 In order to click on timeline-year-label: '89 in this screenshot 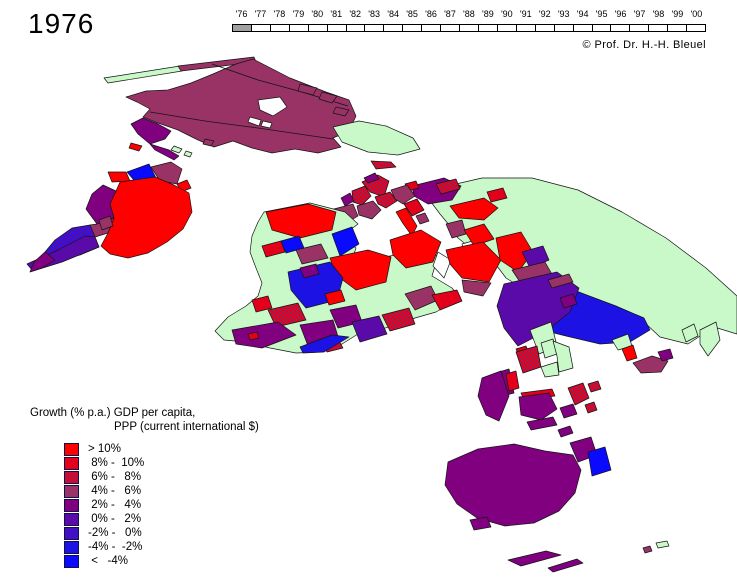, I will do `click(488, 14)`.